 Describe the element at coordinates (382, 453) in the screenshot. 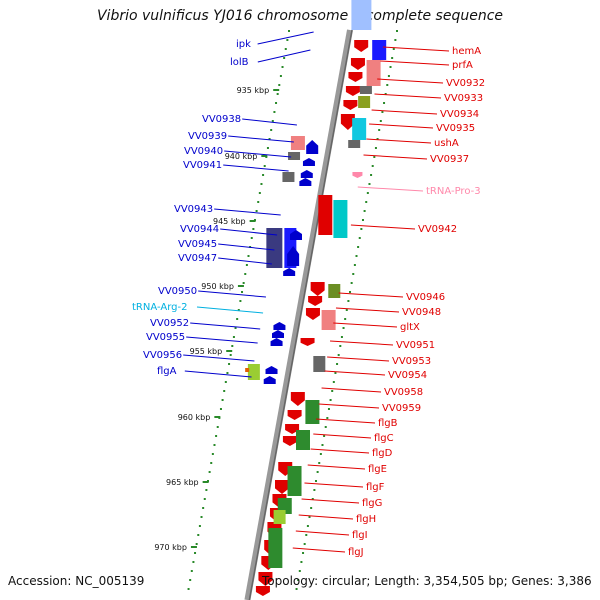

I see `right-gene-label: flgD` at that location.